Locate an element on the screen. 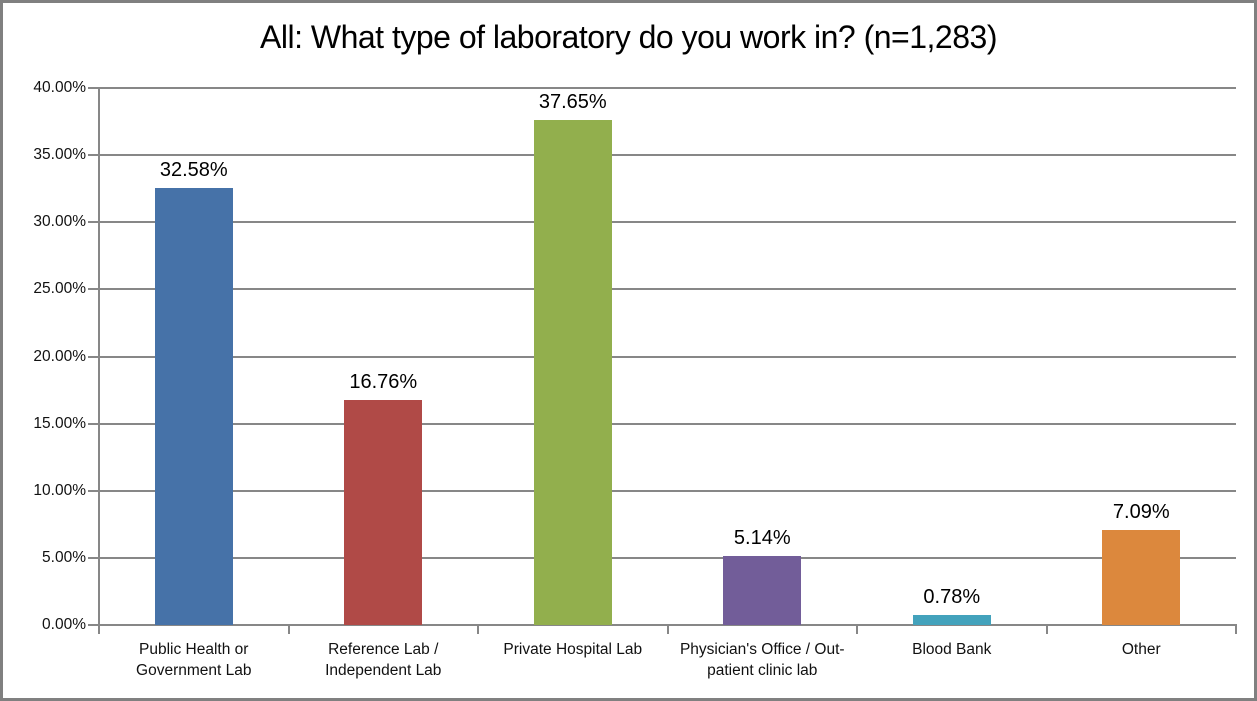  y-tick-label: 15.00% is located at coordinates (59, 423).